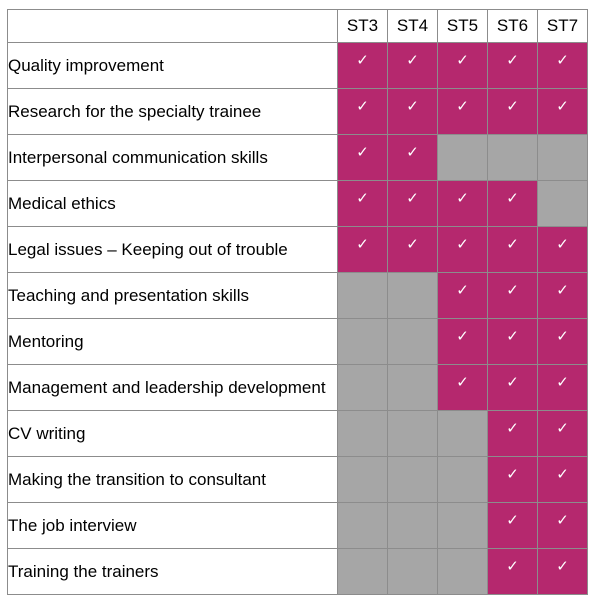  Describe the element at coordinates (297, 157) in the screenshot. I see `table-row: Interpersonal communication skills ✓ ✓` at that location.